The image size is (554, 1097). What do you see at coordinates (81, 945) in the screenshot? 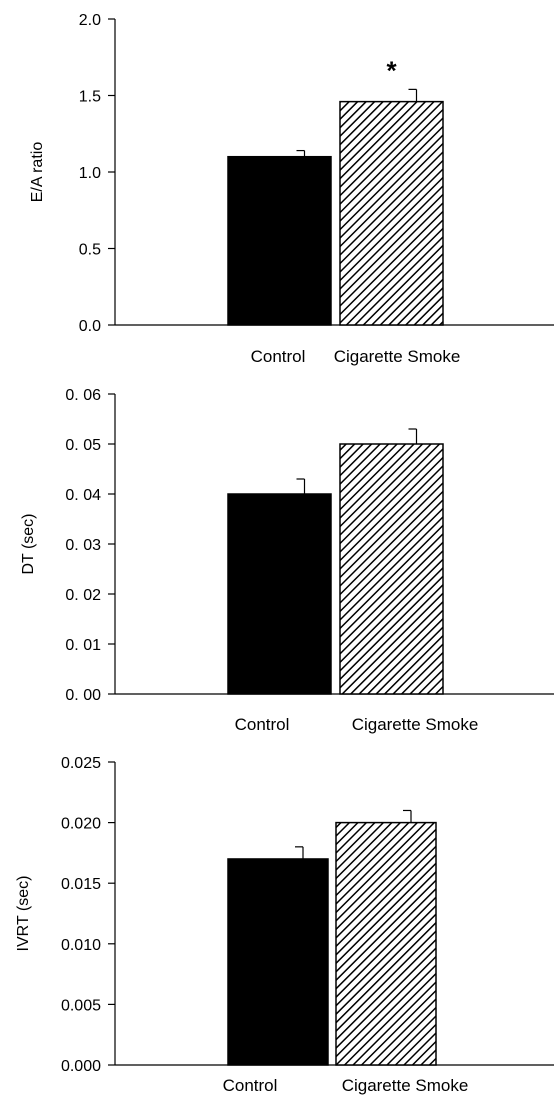
I see `y-tick-label: 0.010` at bounding box center [81, 945].